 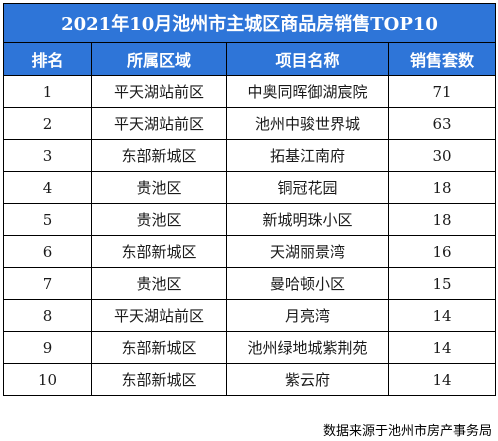 I want to click on project-cell: 新城明珠小区, so click(x=307, y=219).